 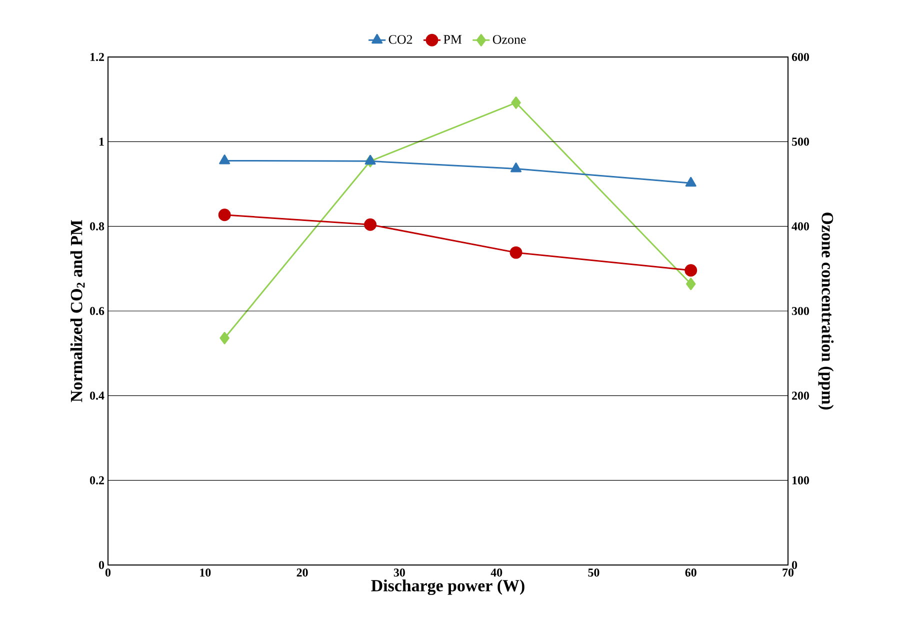 What do you see at coordinates (97, 396) in the screenshot?
I see `y-tick-label: 0.4` at bounding box center [97, 396].